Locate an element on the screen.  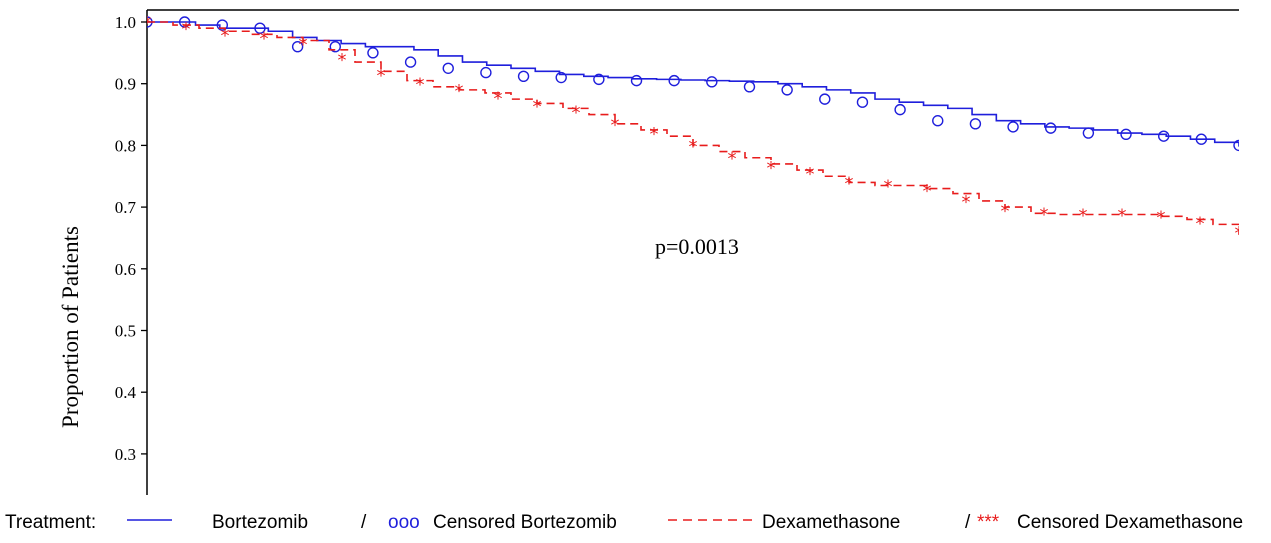
y-tick-label: 0.7 is located at coordinates (126, 207).